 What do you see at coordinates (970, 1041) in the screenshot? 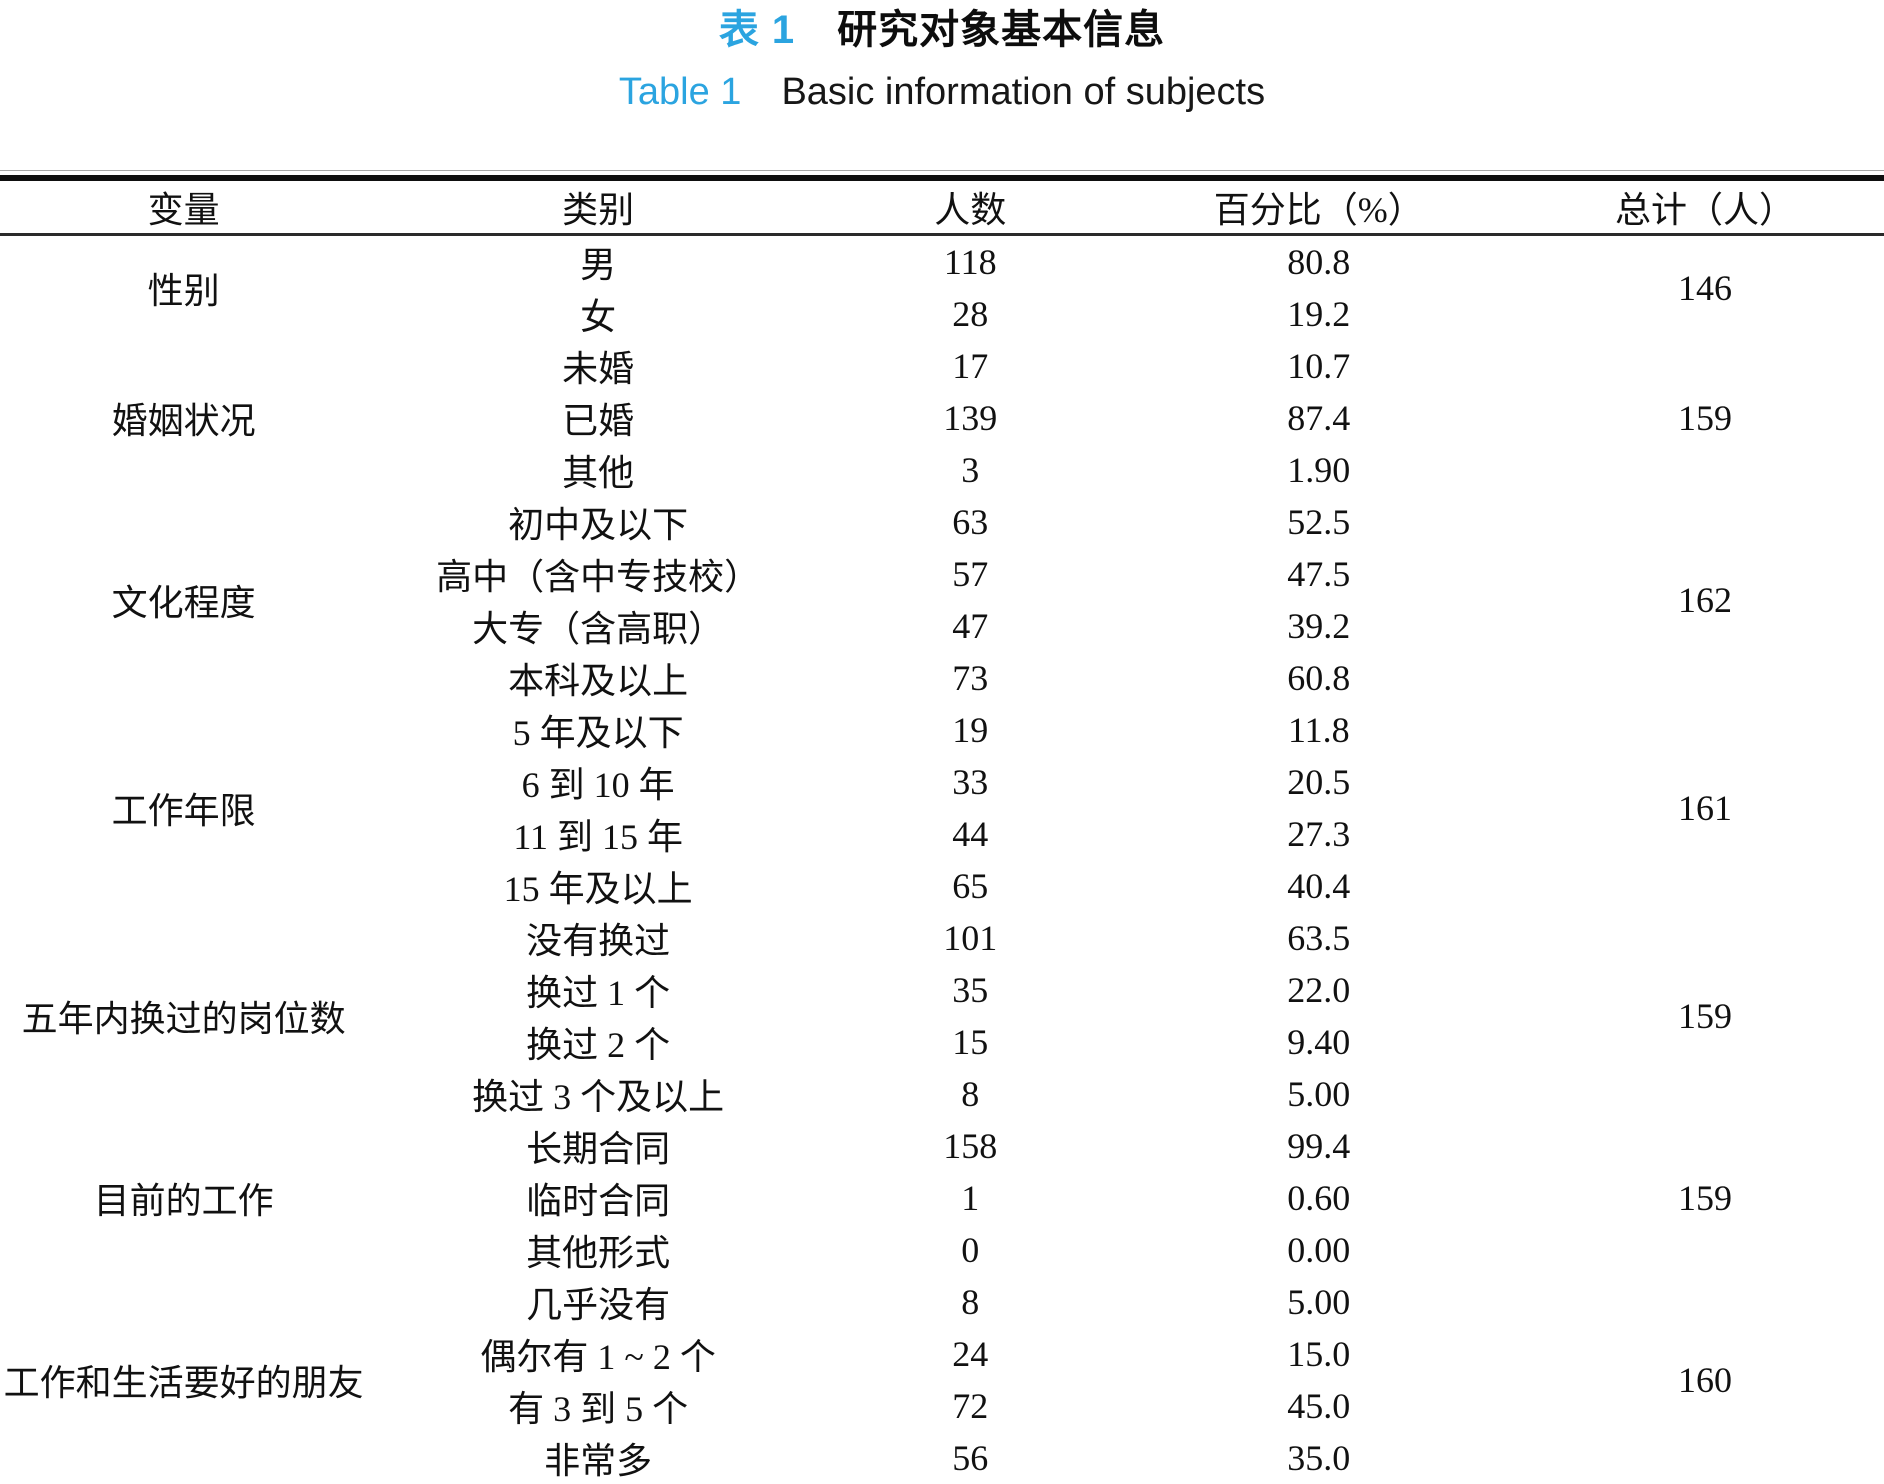
I see `count-cell: 15` at bounding box center [970, 1041].